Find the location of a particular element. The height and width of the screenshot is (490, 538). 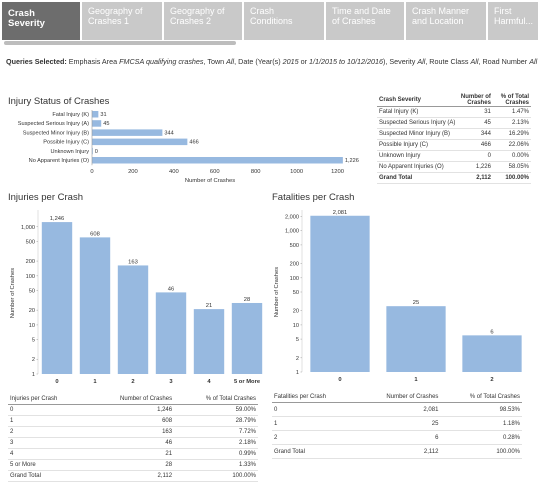

cell: 3 is located at coordinates (48, 443).